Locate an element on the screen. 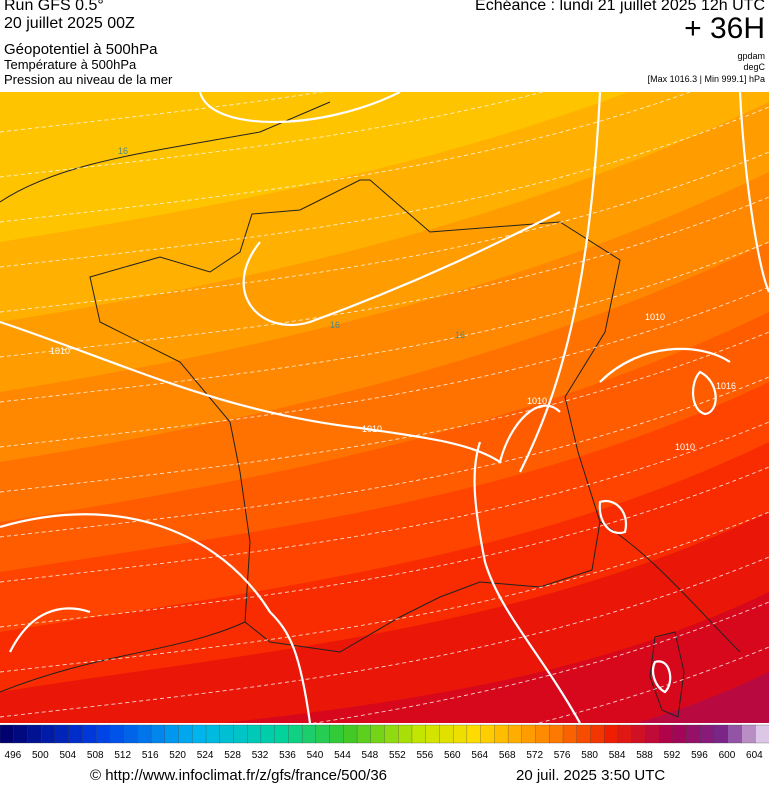 Image resolution: width=769 pixels, height=786 pixels. colorbar-label: 520 is located at coordinates (177, 755).